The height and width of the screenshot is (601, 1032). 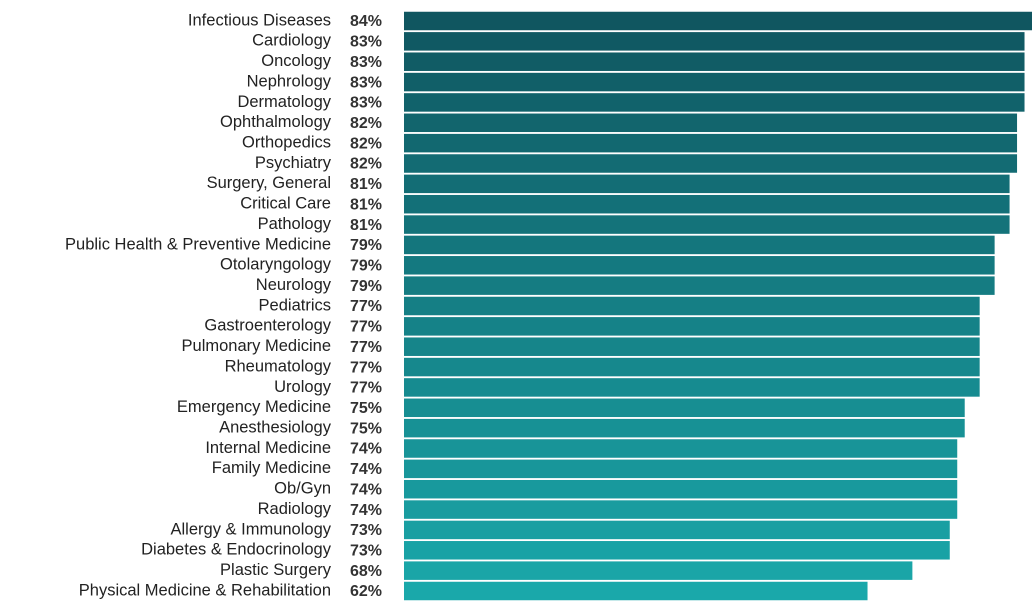 What do you see at coordinates (289, 81) in the screenshot?
I see `category-label: Nephrology` at bounding box center [289, 81].